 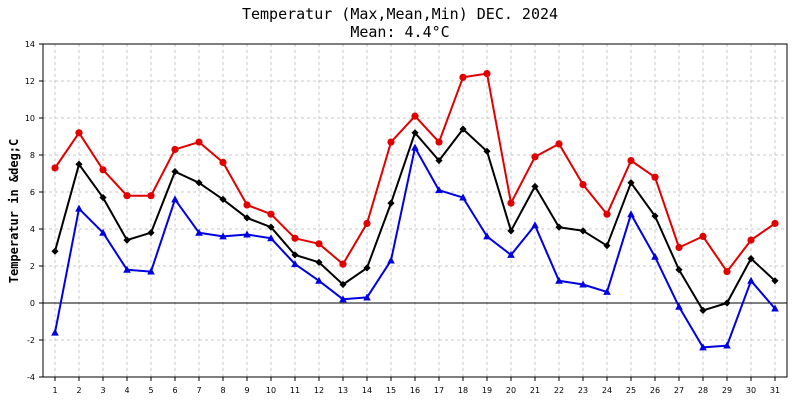 I want to click on x-tick-label: 20, so click(x=511, y=390).